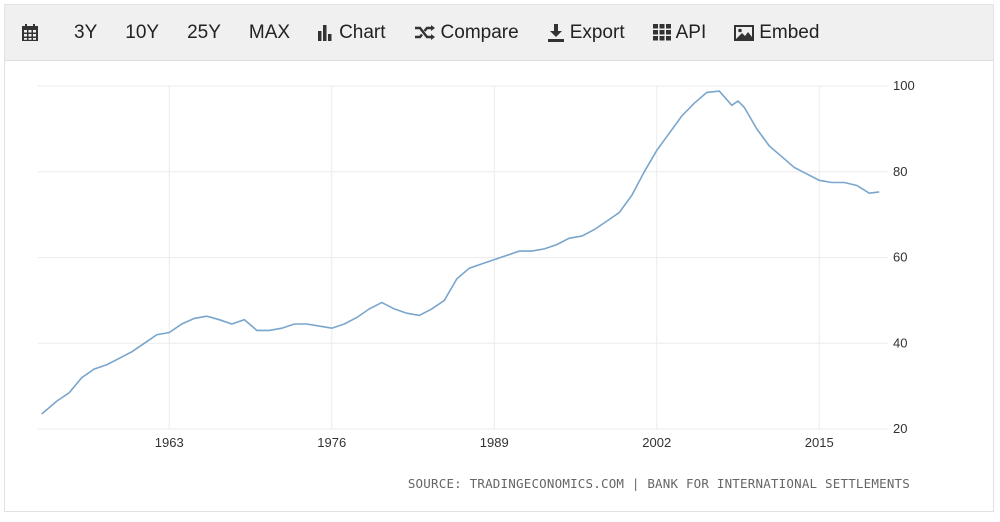 Image resolution: width=1000 pixels, height=522 pixels. What do you see at coordinates (744, 32) in the screenshot?
I see `image-icon` at bounding box center [744, 32].